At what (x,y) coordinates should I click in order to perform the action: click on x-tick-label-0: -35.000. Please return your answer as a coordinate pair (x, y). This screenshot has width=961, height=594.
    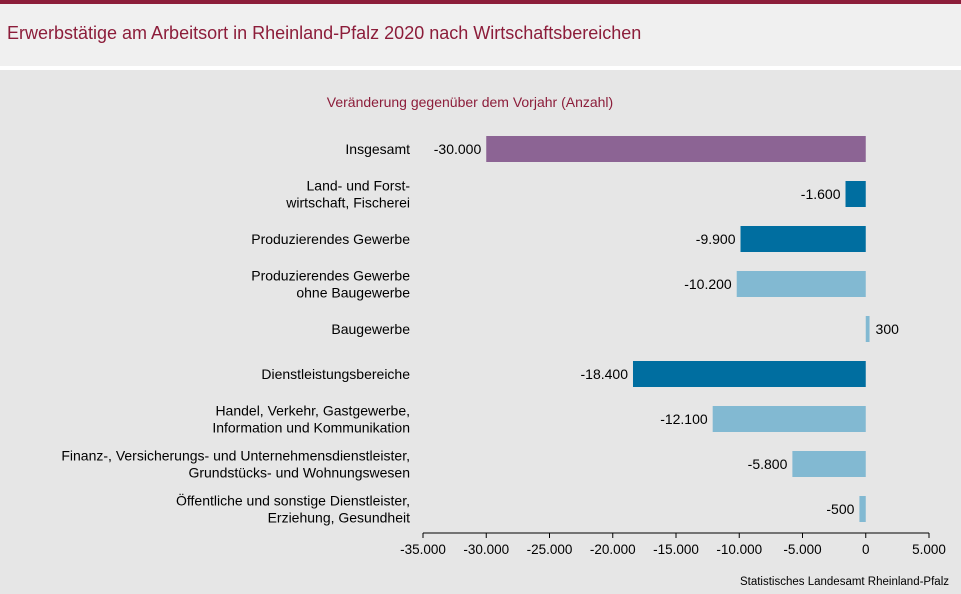
    Looking at the image, I should click on (423, 549).